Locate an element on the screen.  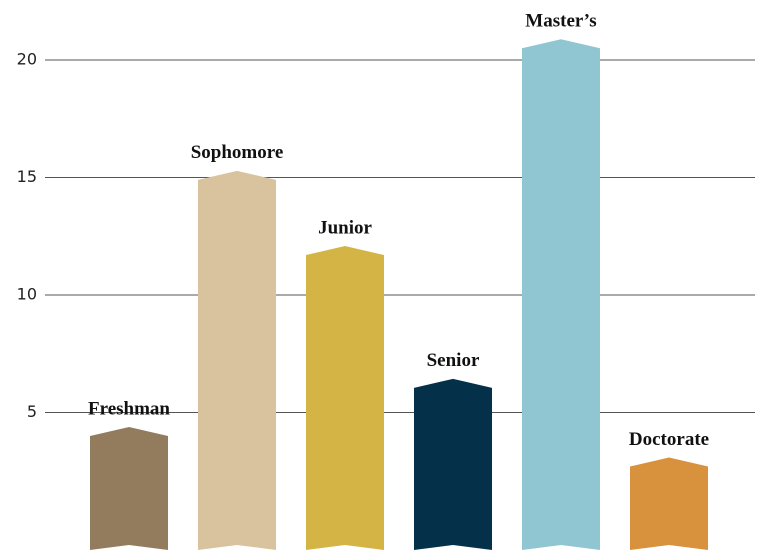
y-tick-label: 20 is located at coordinates (27, 59).